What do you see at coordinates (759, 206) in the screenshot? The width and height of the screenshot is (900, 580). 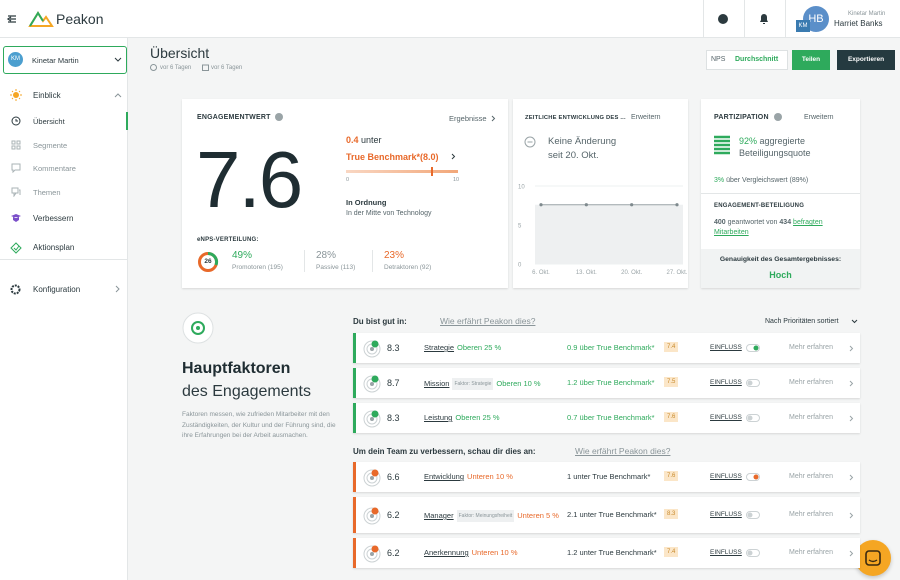 I see `engagement-participation-title: ENGAGEMENT-BETEILIGUNG` at bounding box center [759, 206].